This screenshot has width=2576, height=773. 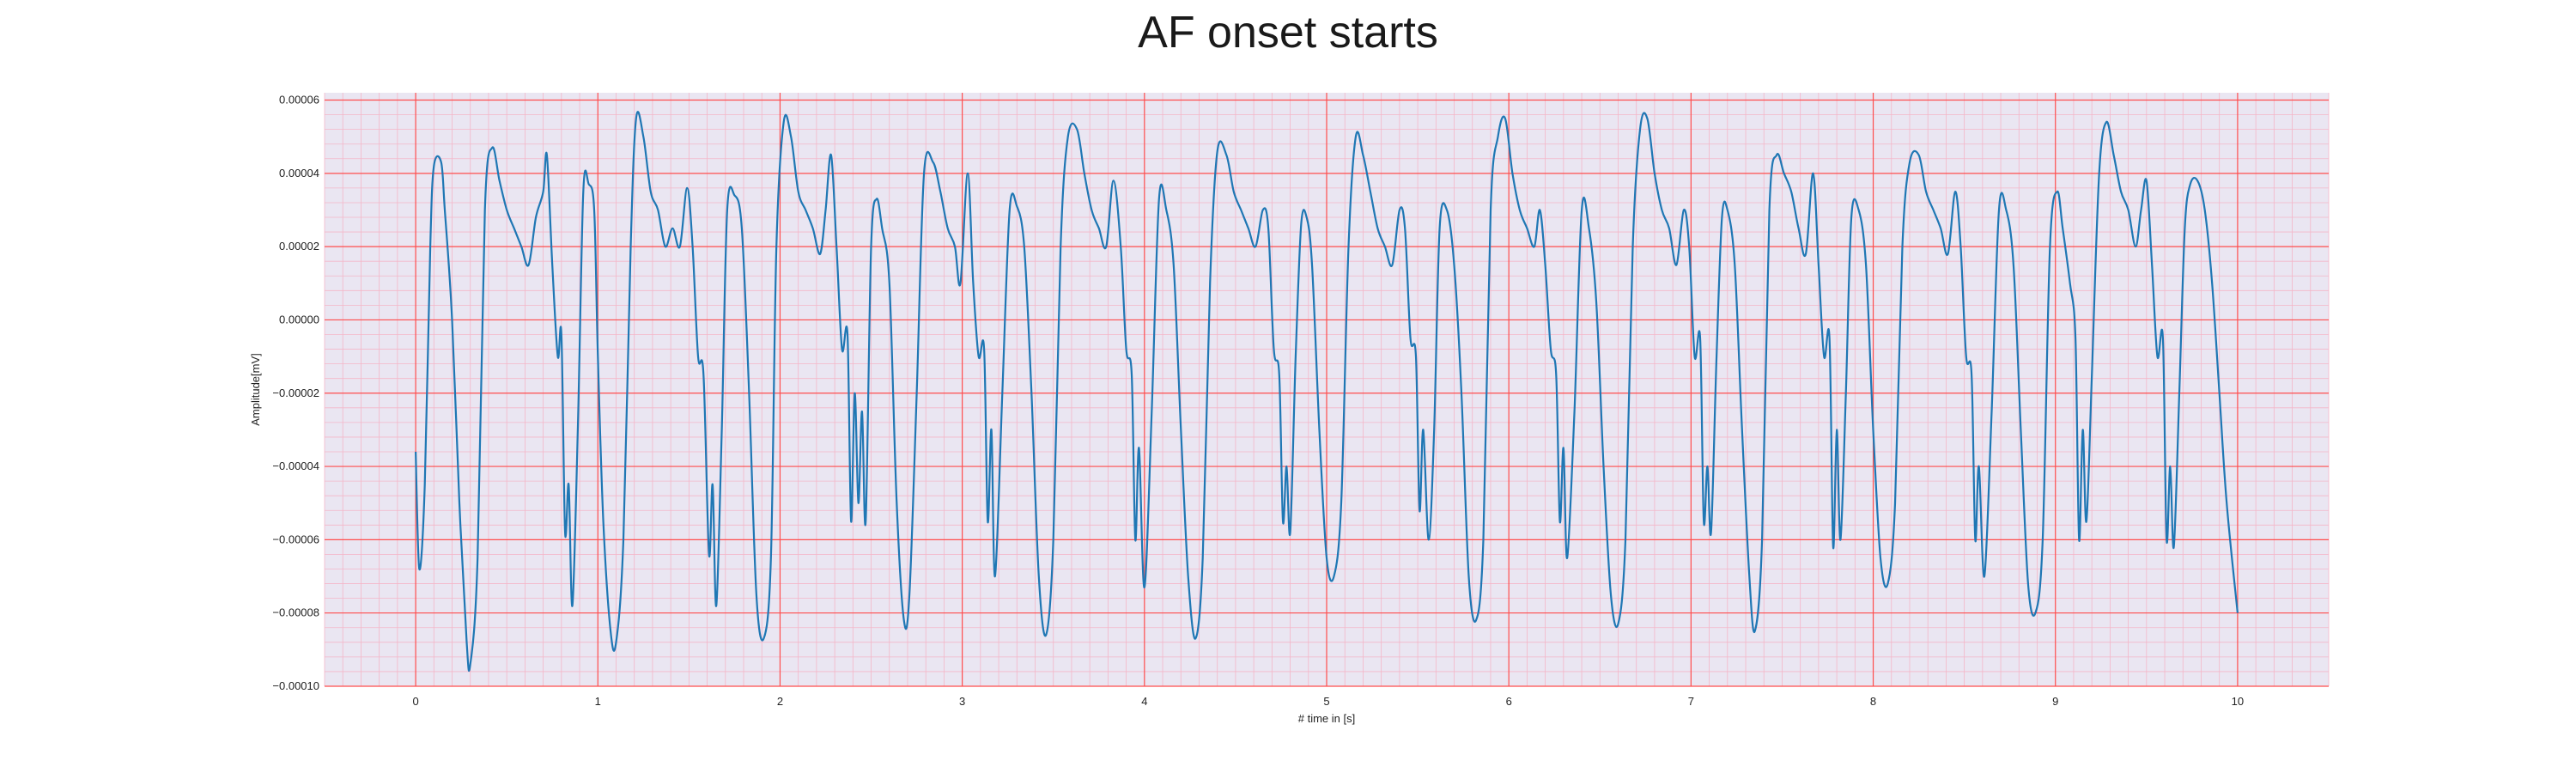 What do you see at coordinates (962, 701) in the screenshot?
I see `x-tick-label: 3` at bounding box center [962, 701].